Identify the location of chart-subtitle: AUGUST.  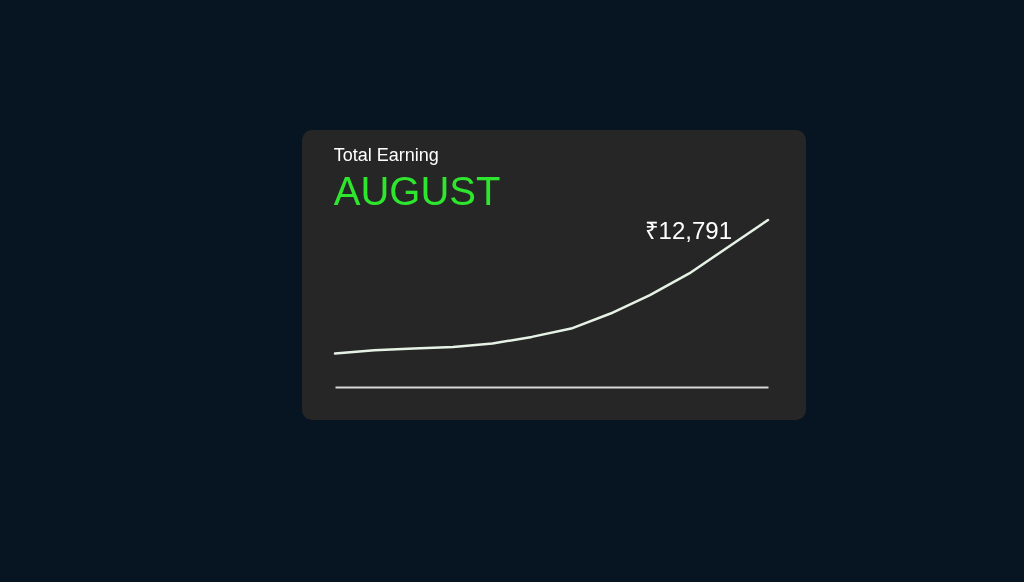
(417, 190).